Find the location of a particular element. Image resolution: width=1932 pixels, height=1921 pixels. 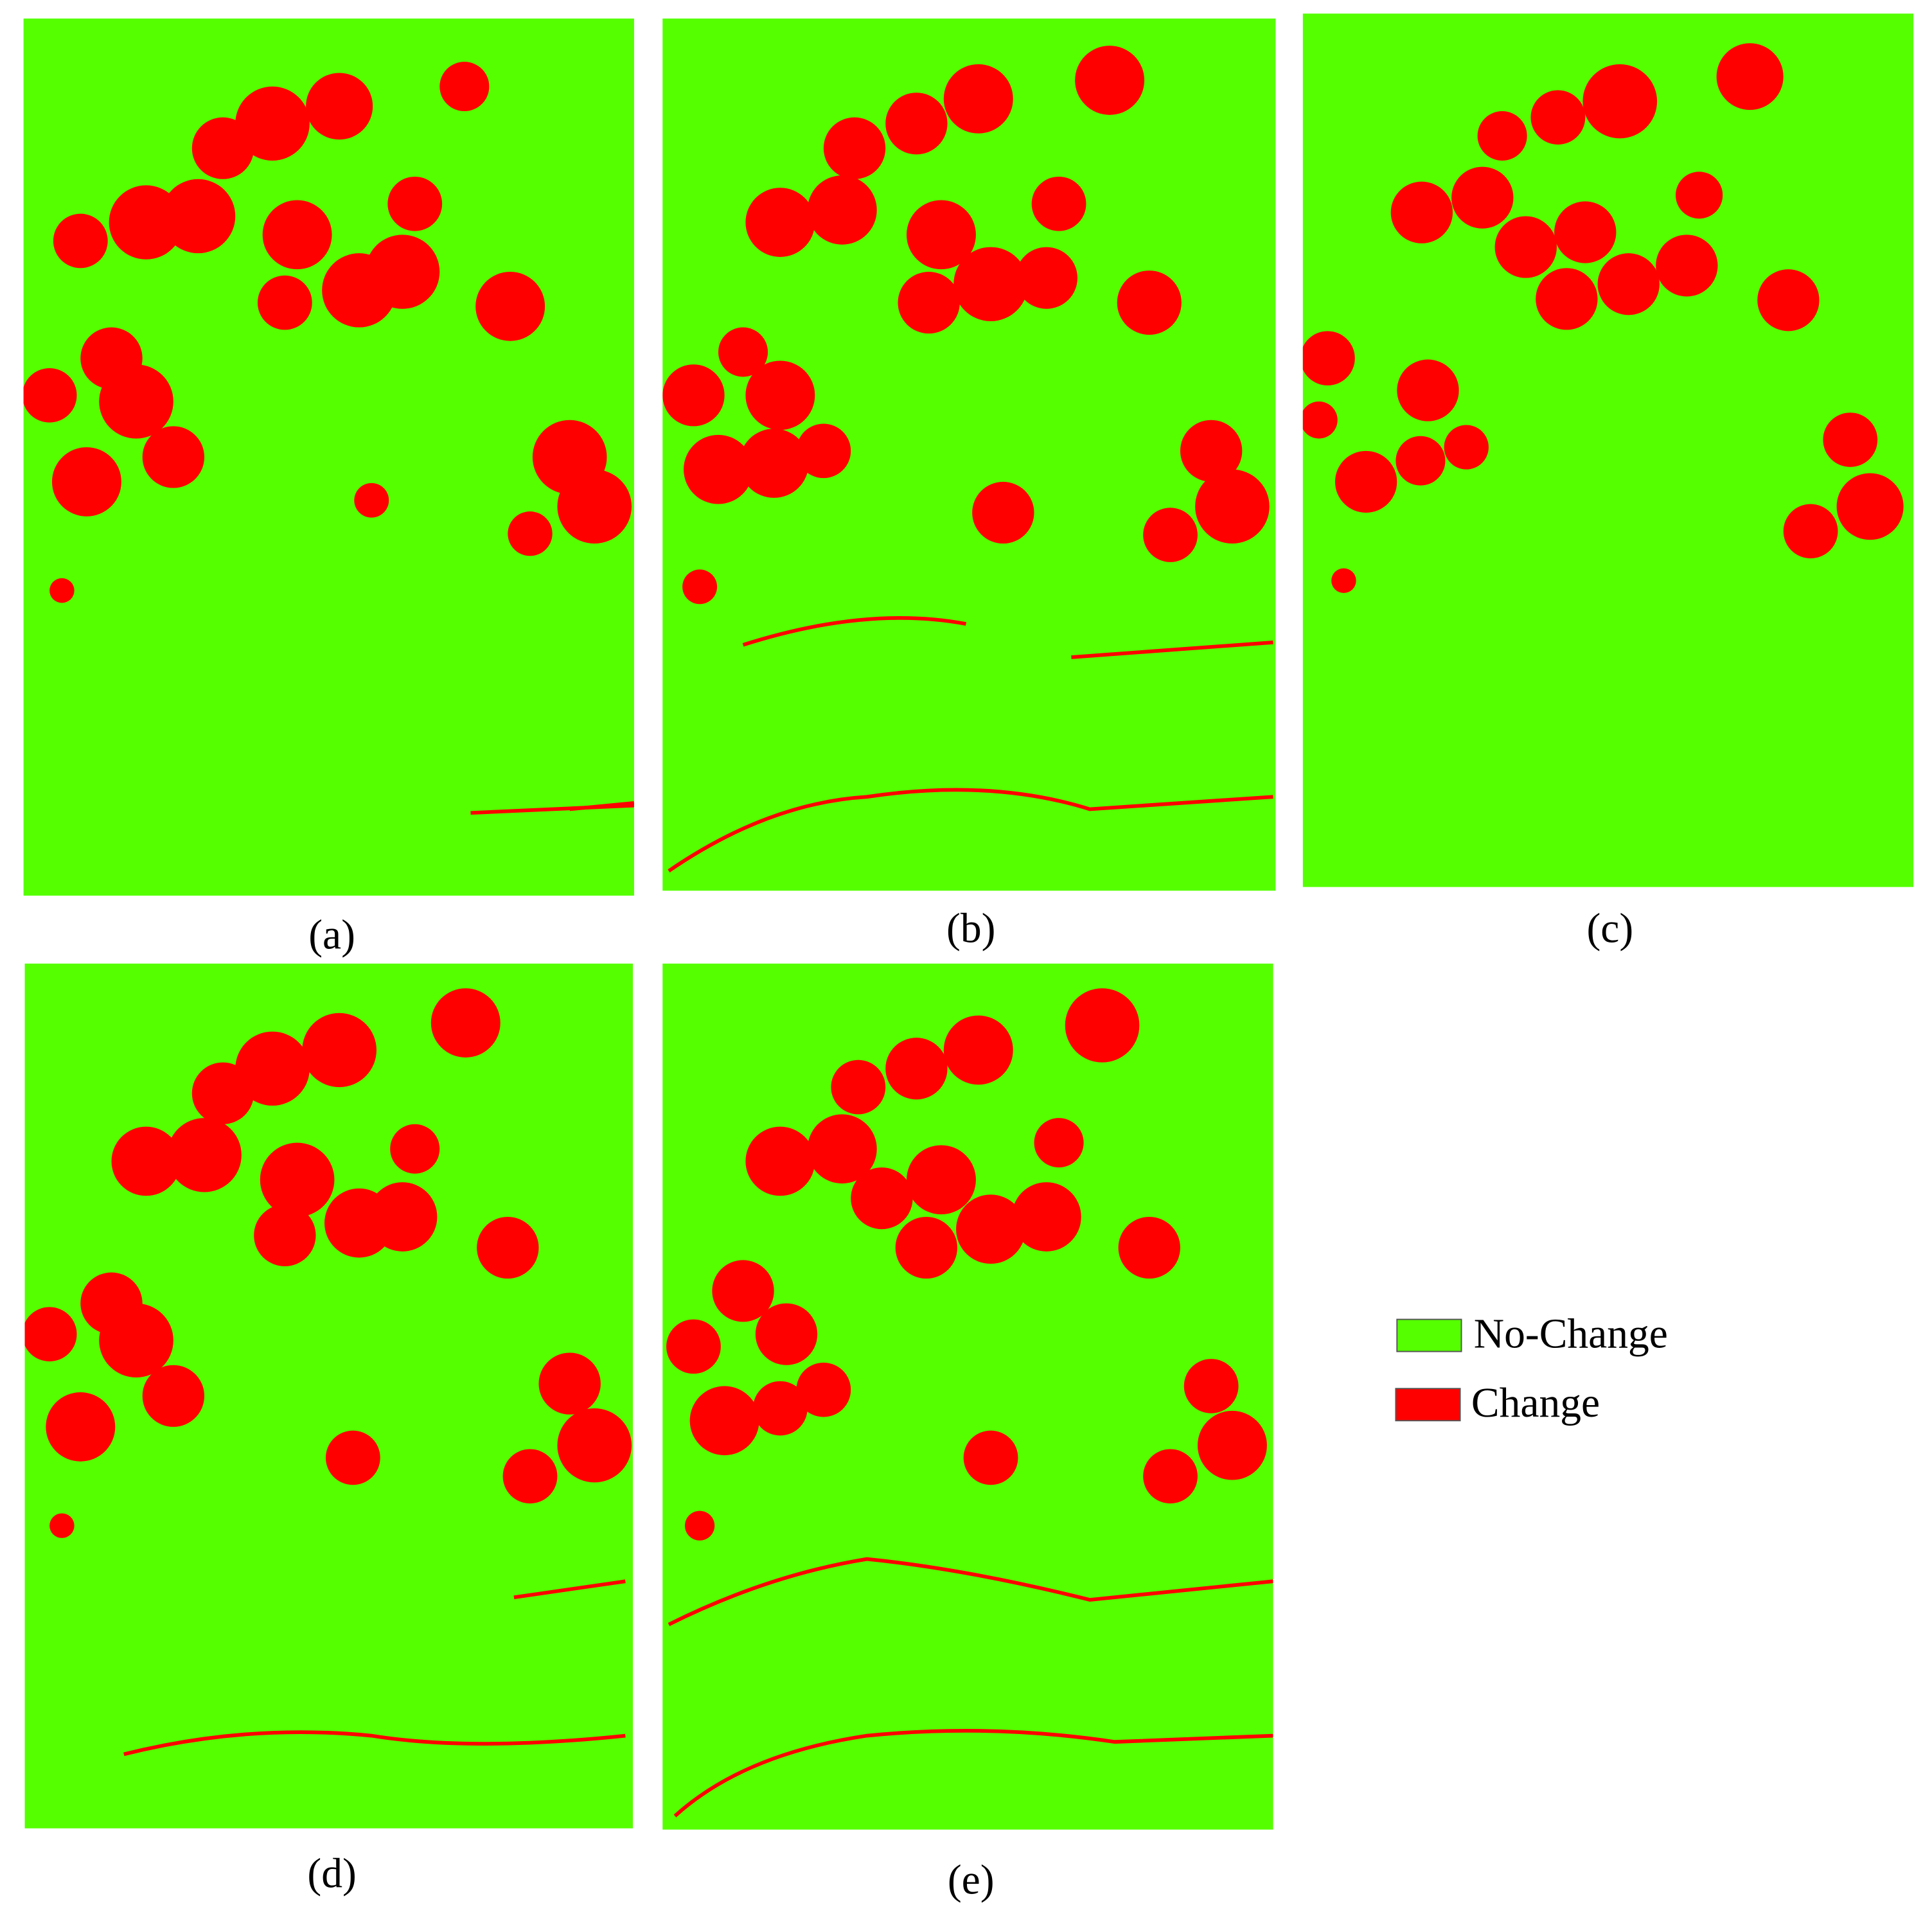

panel-label: (e) is located at coordinates (971, 1880).